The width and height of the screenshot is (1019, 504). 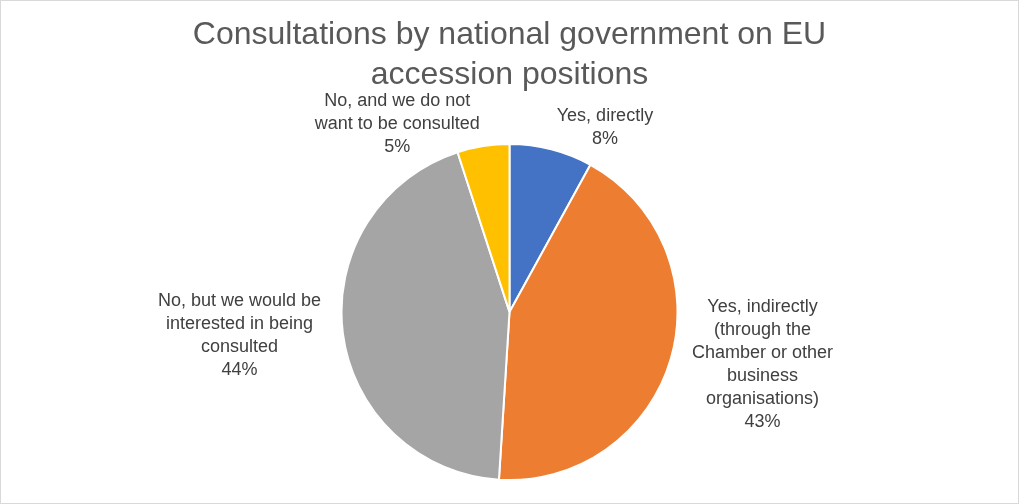 What do you see at coordinates (605, 115) in the screenshot?
I see `slice-label: Yes, directly` at bounding box center [605, 115].